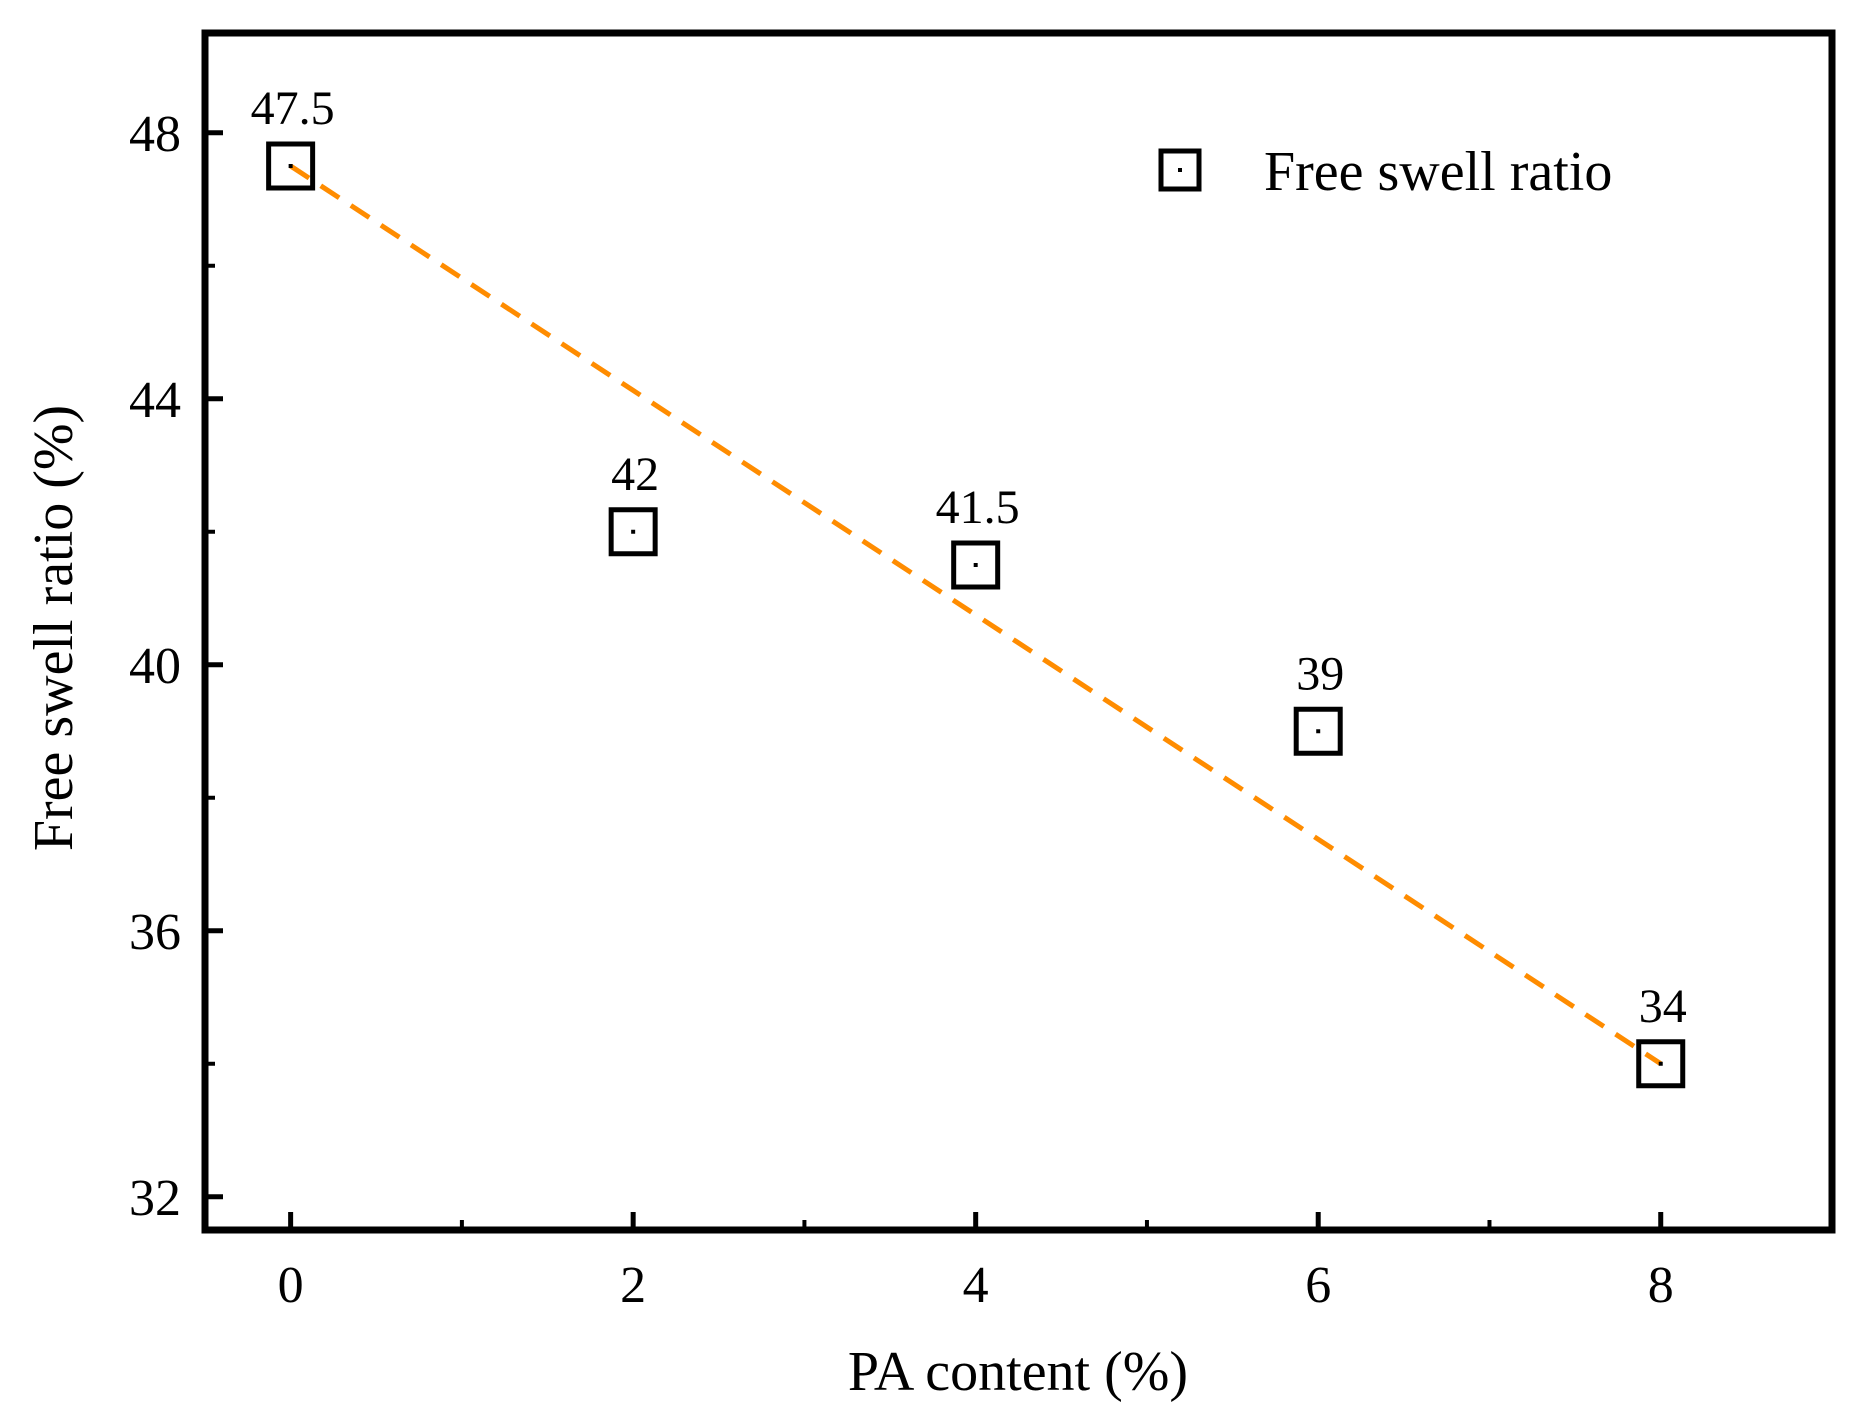 This screenshot has width=1858, height=1422. I want to click on legend-marker, so click(1180, 170).